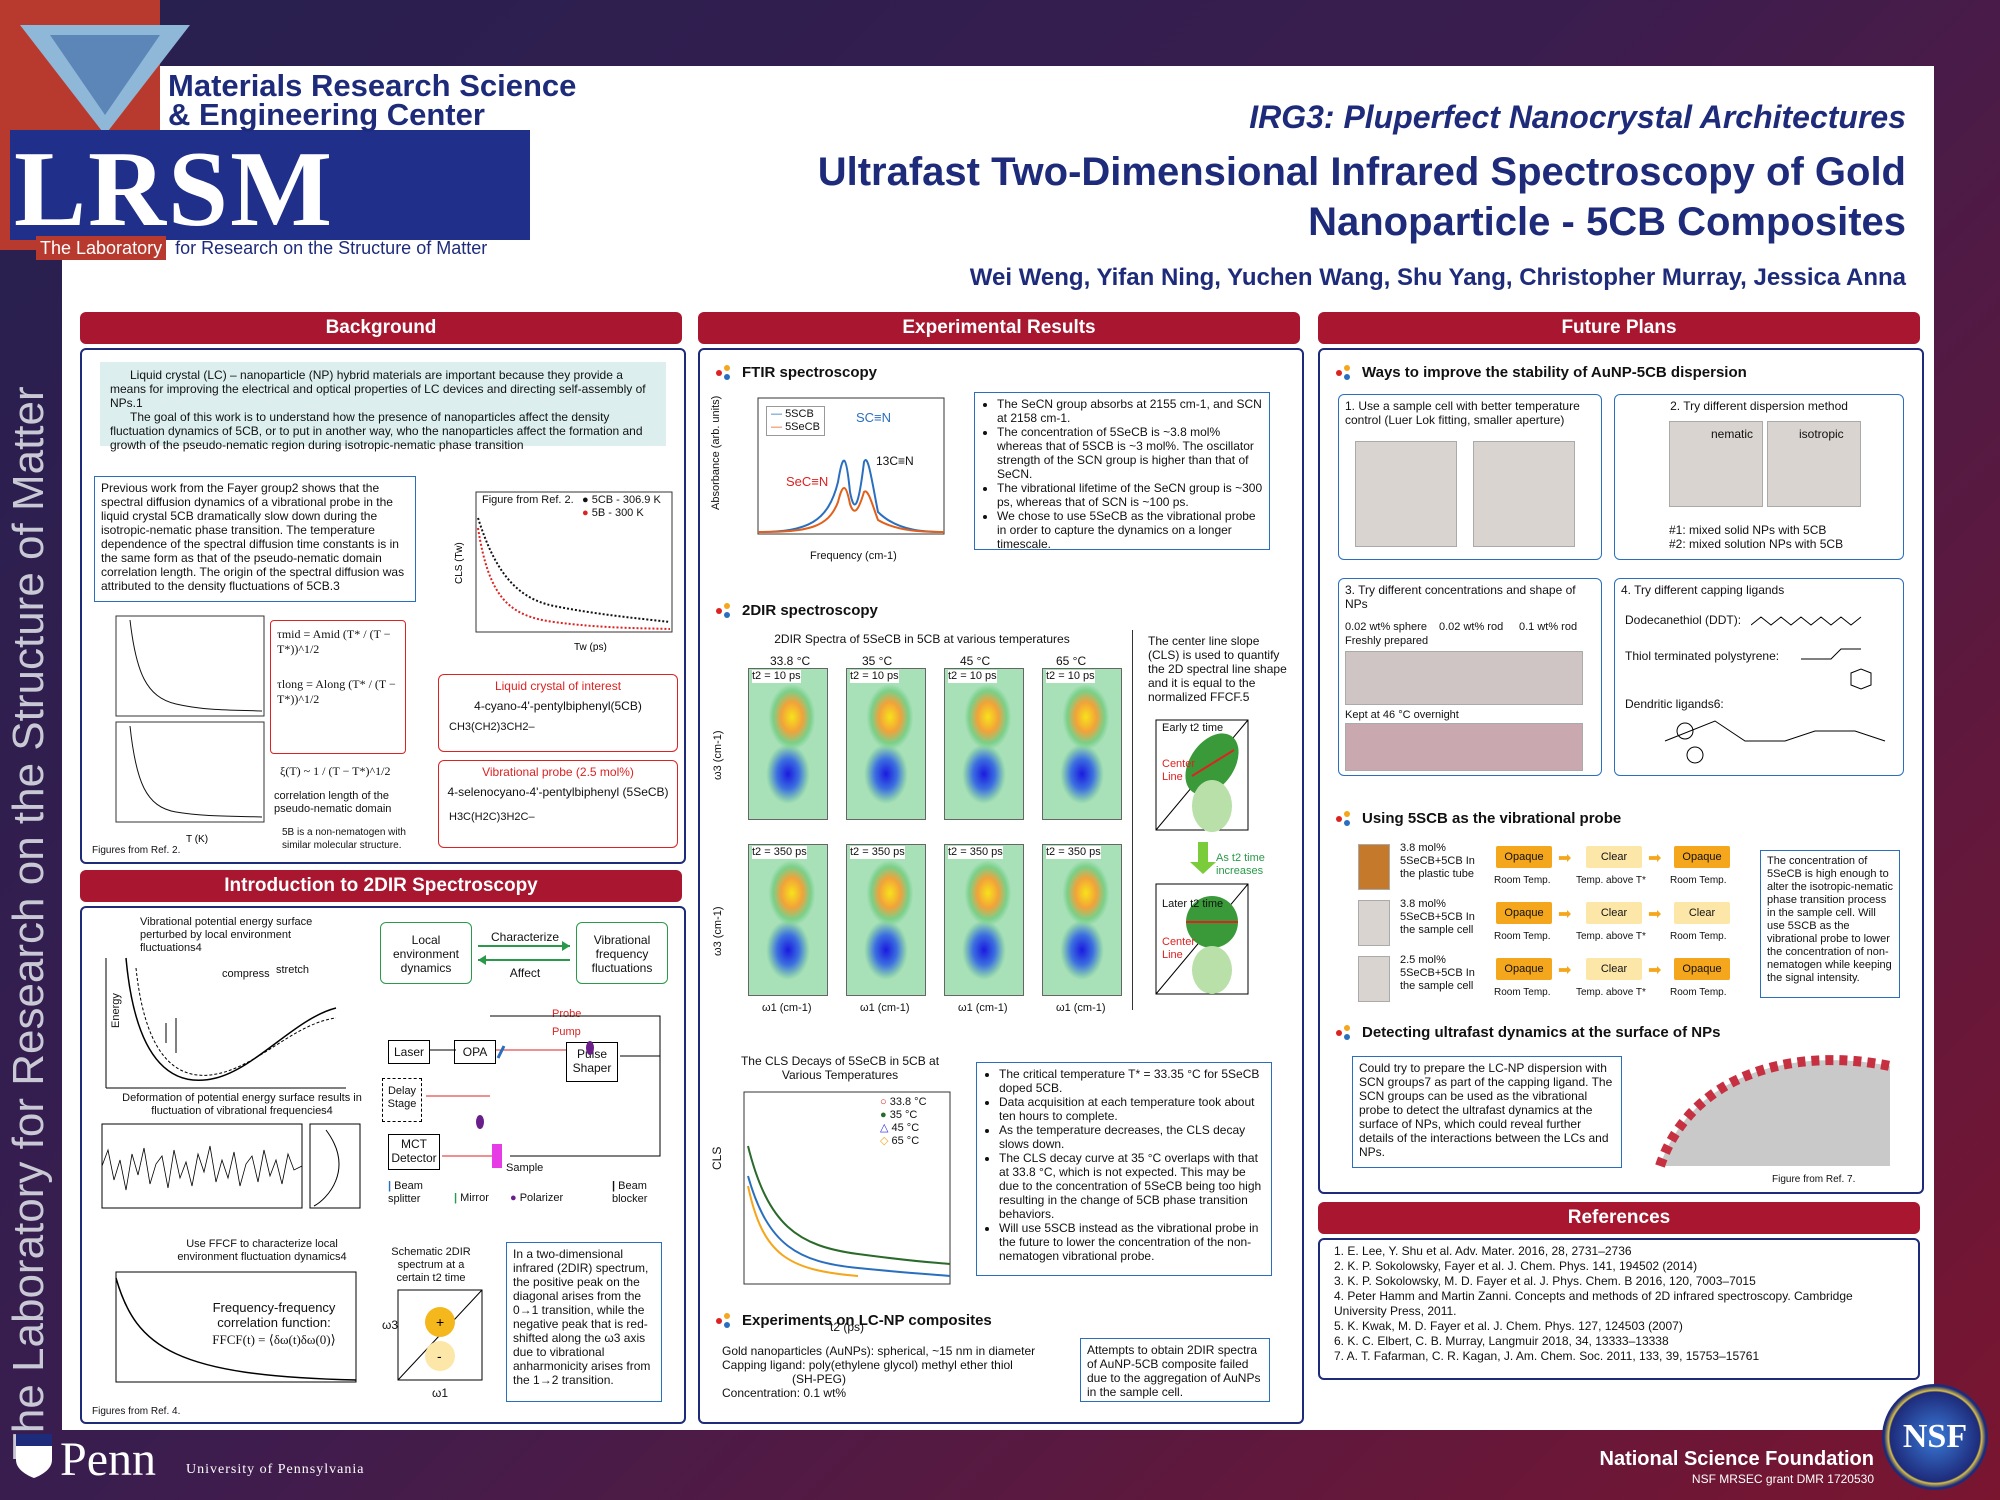  What do you see at coordinates (492, 817) in the screenshot?
I see `vp-formula: H3C(H2C)3H2C–` at bounding box center [492, 817].